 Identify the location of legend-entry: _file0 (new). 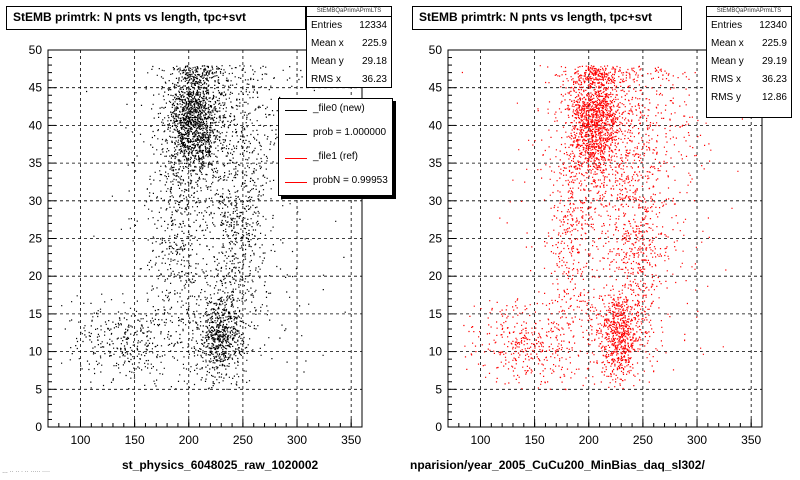
(335, 110).